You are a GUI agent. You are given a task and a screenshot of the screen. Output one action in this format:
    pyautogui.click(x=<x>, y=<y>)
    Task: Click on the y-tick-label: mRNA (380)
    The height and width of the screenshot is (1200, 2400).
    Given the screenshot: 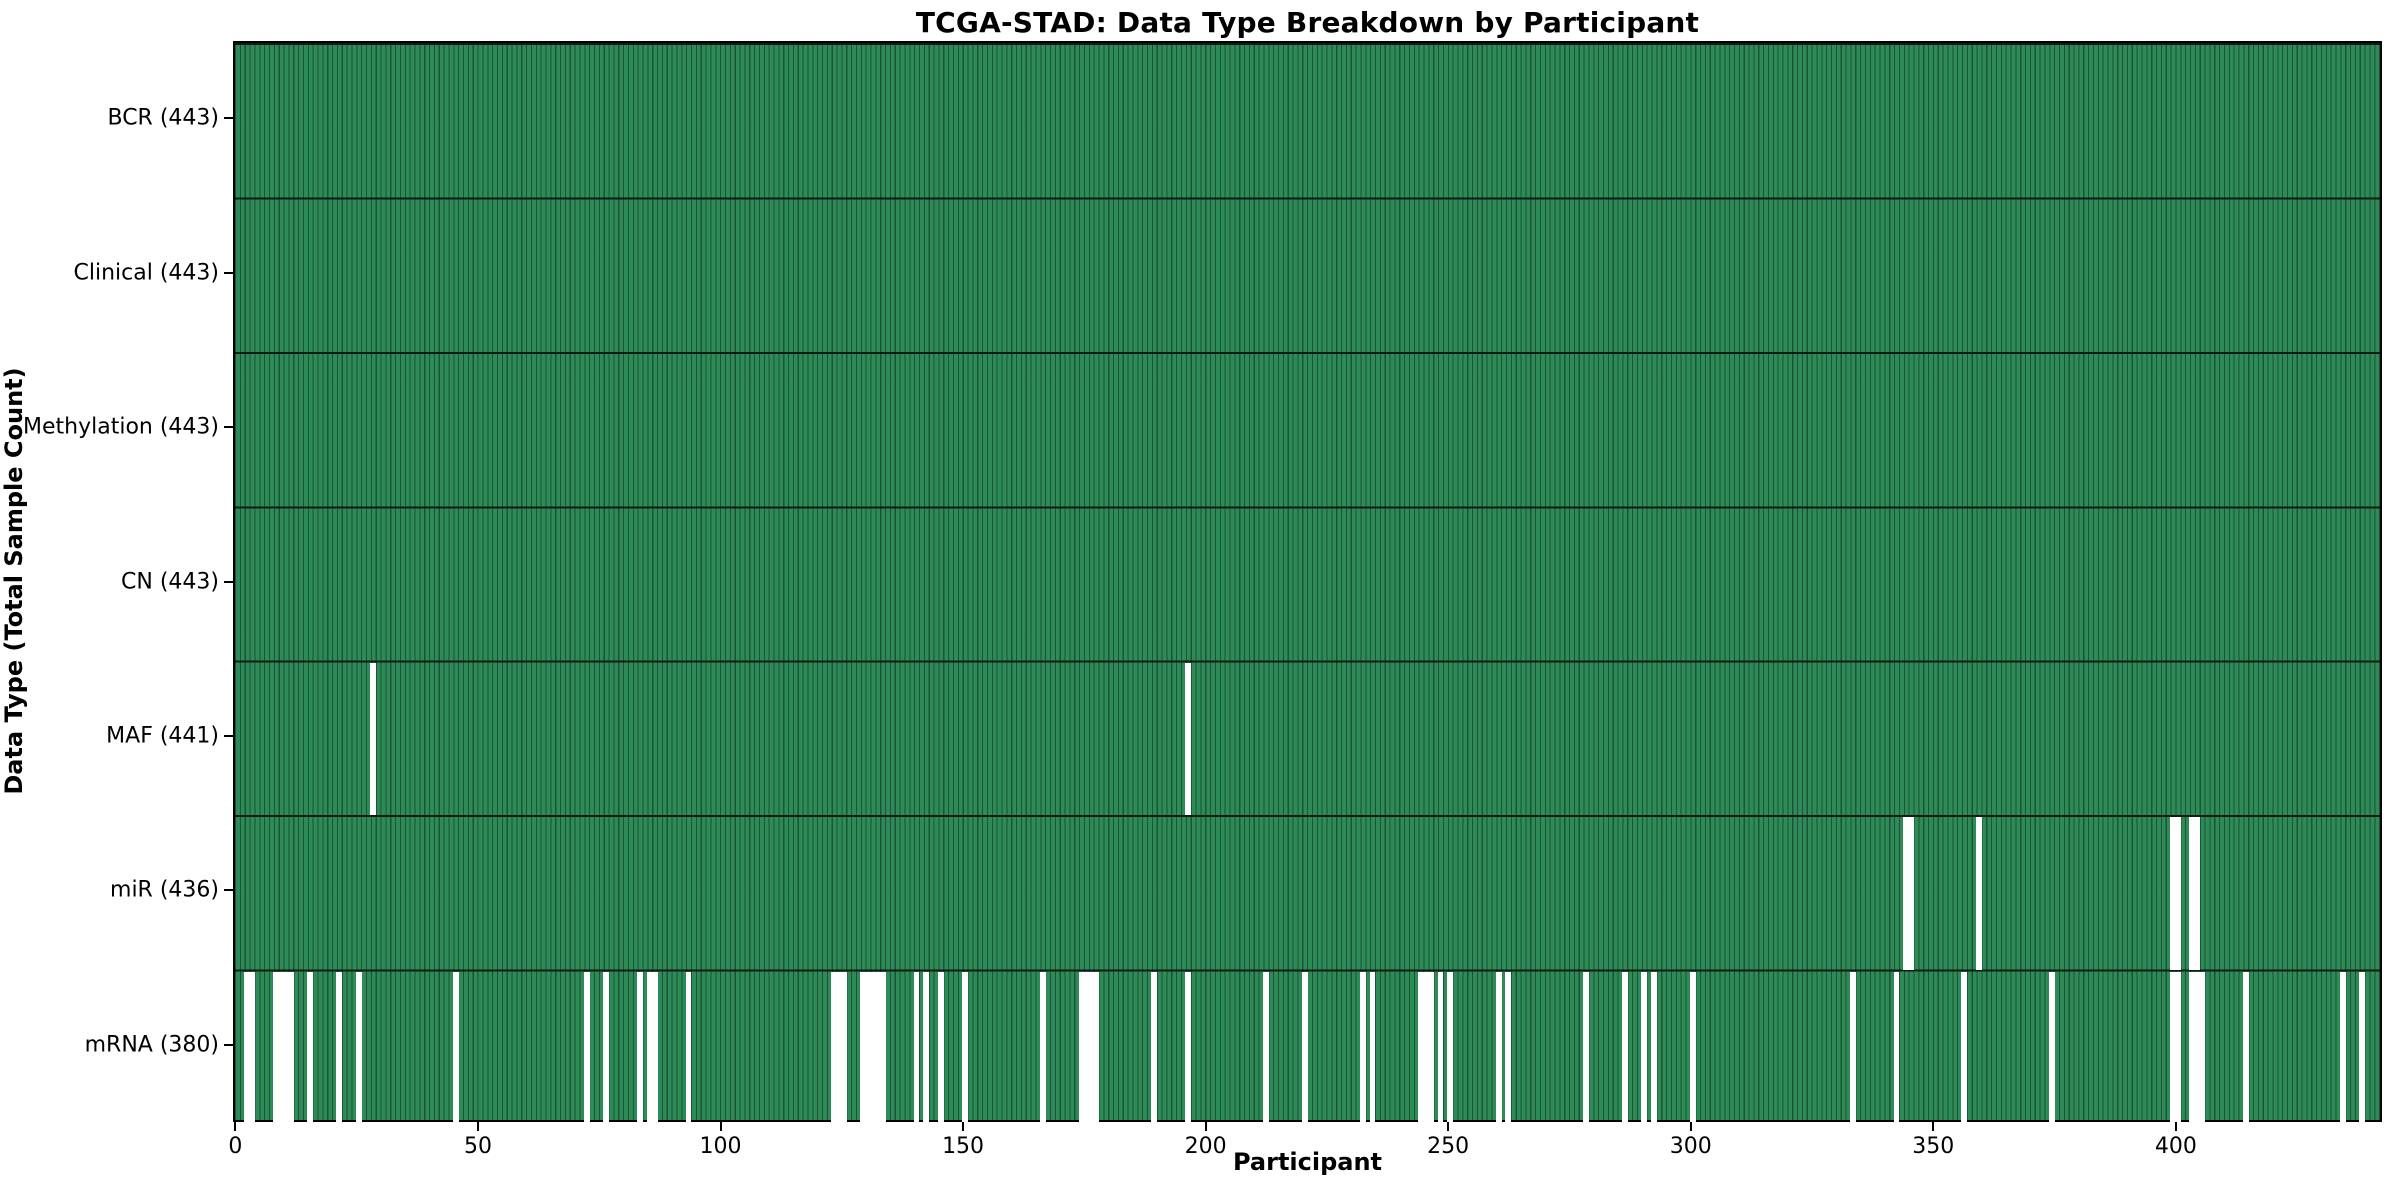 What is the action you would take?
    pyautogui.click(x=151, y=1045)
    